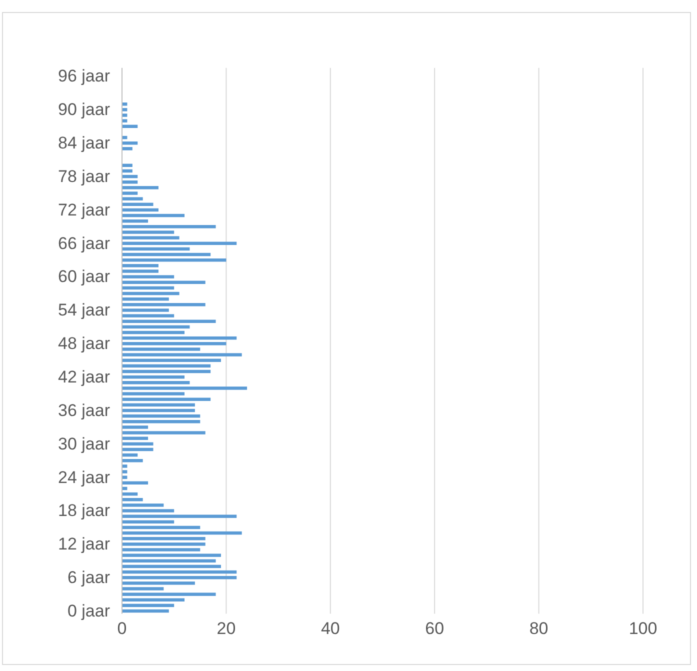  Describe the element at coordinates (84, 410) in the screenshot. I see `y-tick-label: 36 jaar` at that location.